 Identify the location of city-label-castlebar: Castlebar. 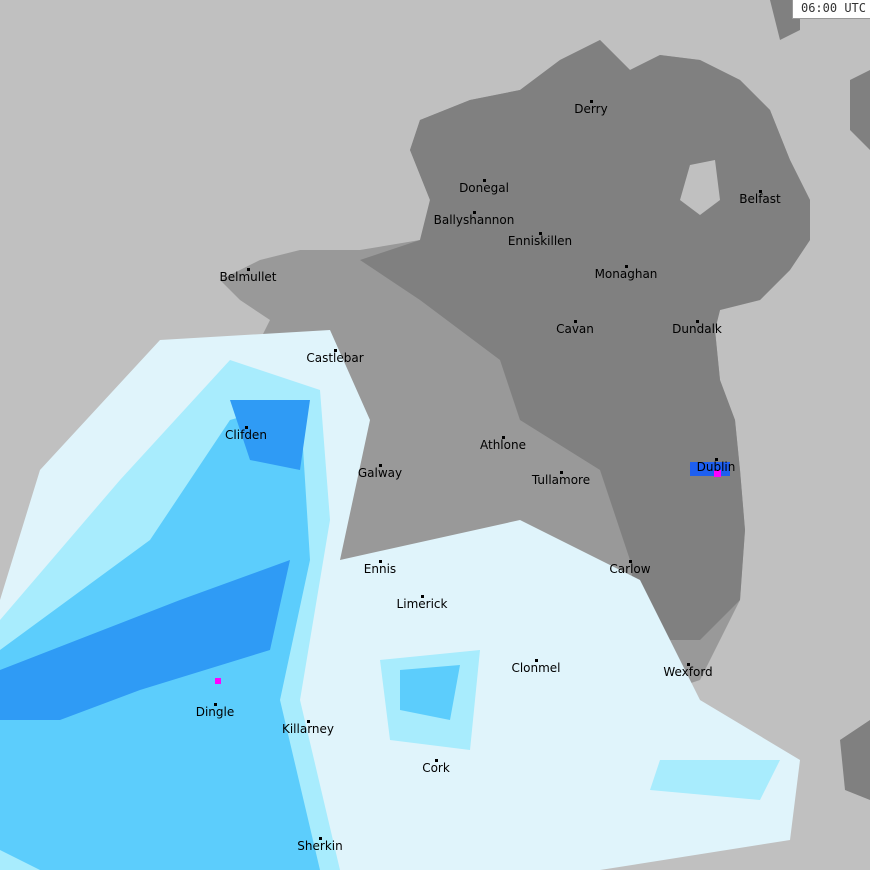
(334, 358).